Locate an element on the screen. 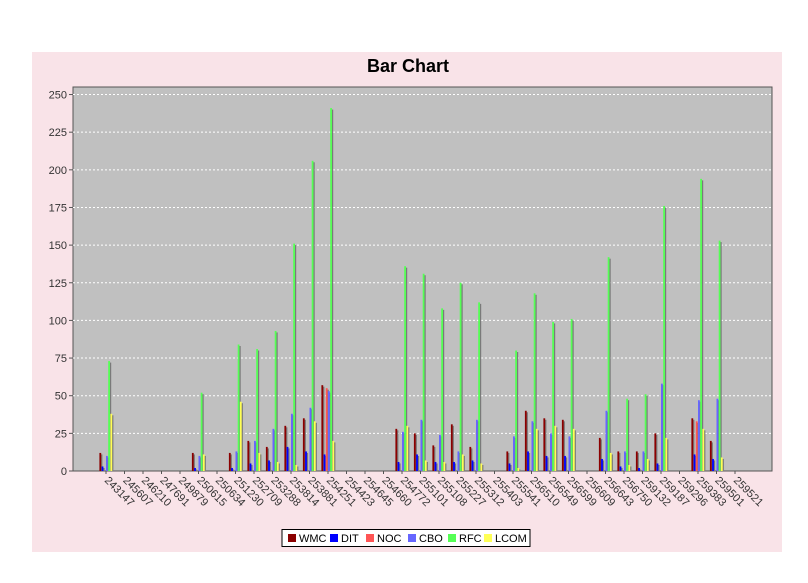  legend-box is located at coordinates (406, 538).